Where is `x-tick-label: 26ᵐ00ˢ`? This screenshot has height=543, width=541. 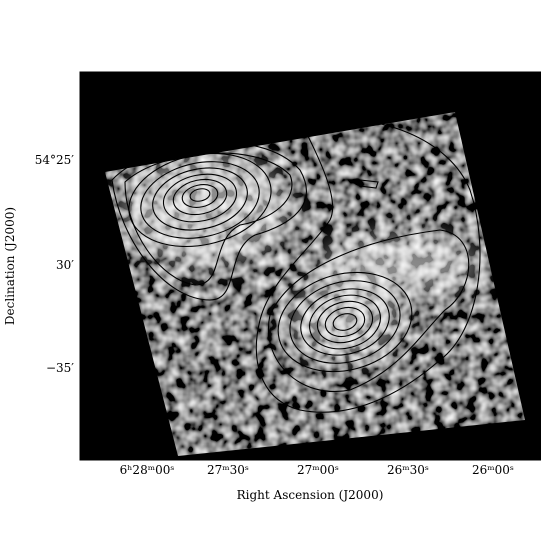
x-tick-label: 26ᵐ00ˢ is located at coordinates (493, 470).